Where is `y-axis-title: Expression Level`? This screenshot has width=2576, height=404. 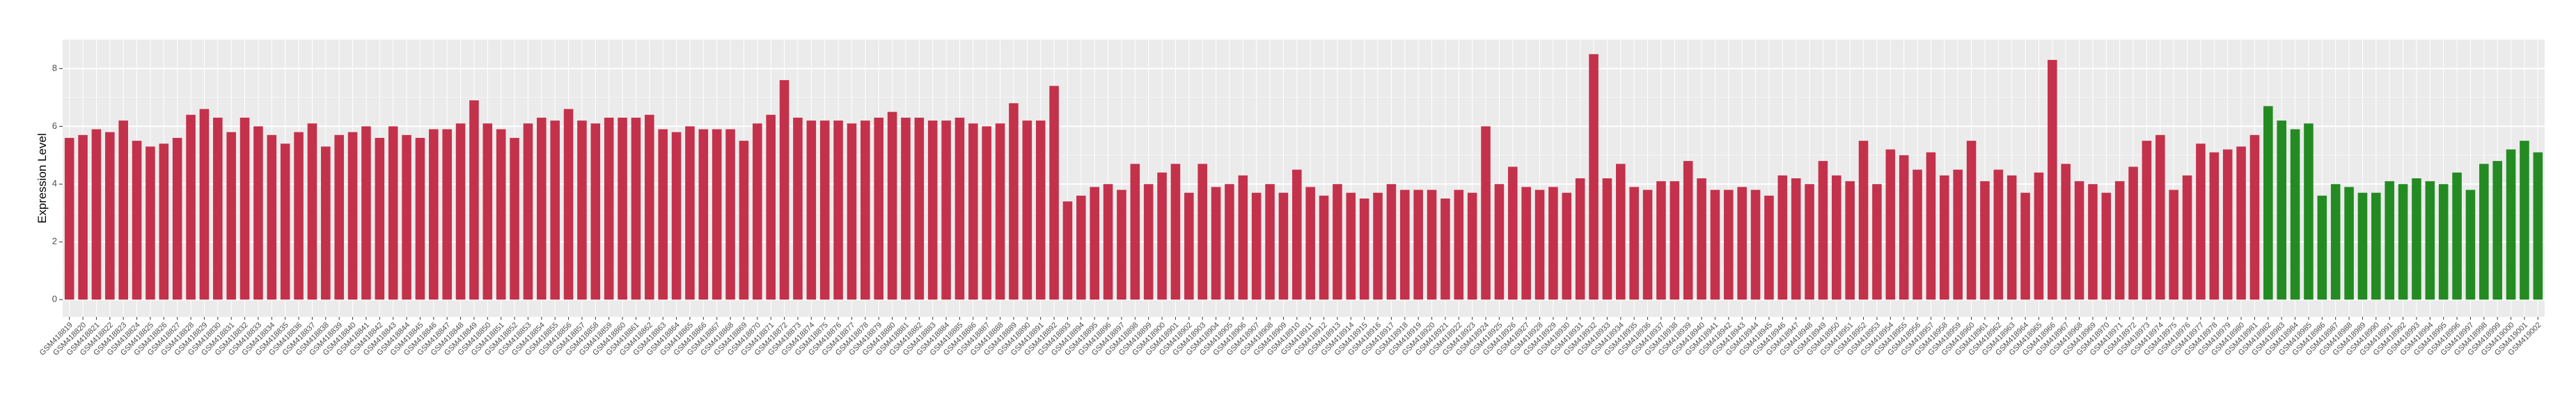
y-axis-title: Expression Level is located at coordinates (42, 178).